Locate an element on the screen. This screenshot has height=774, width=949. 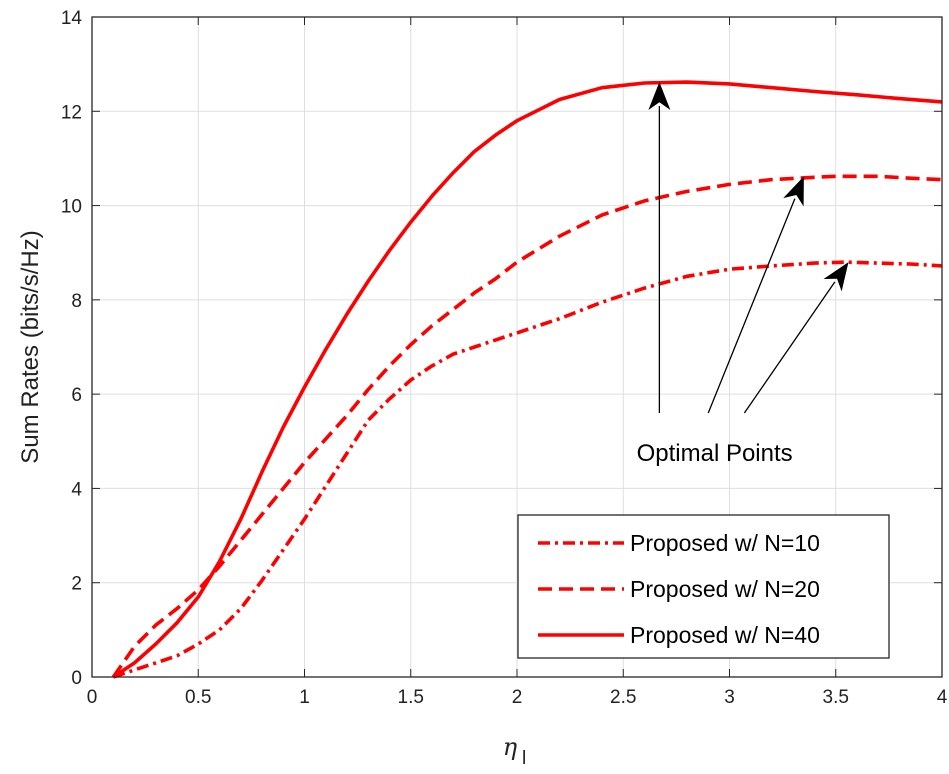
annotation-text: Optimal Points is located at coordinates (715, 453).